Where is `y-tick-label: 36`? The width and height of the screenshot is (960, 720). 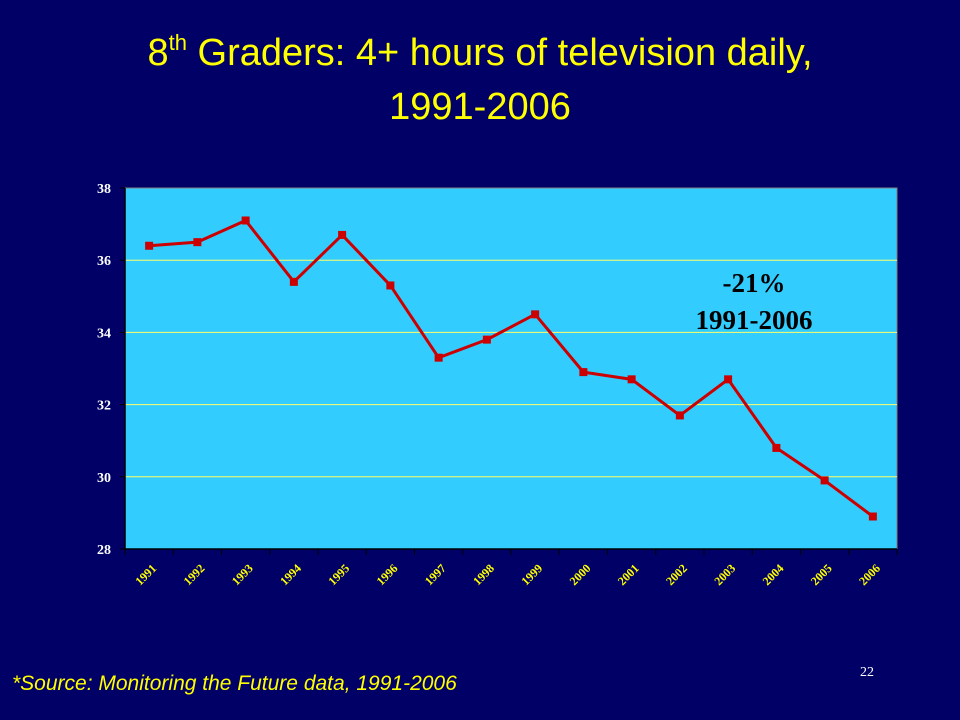 y-tick-label: 36 is located at coordinates (104, 261).